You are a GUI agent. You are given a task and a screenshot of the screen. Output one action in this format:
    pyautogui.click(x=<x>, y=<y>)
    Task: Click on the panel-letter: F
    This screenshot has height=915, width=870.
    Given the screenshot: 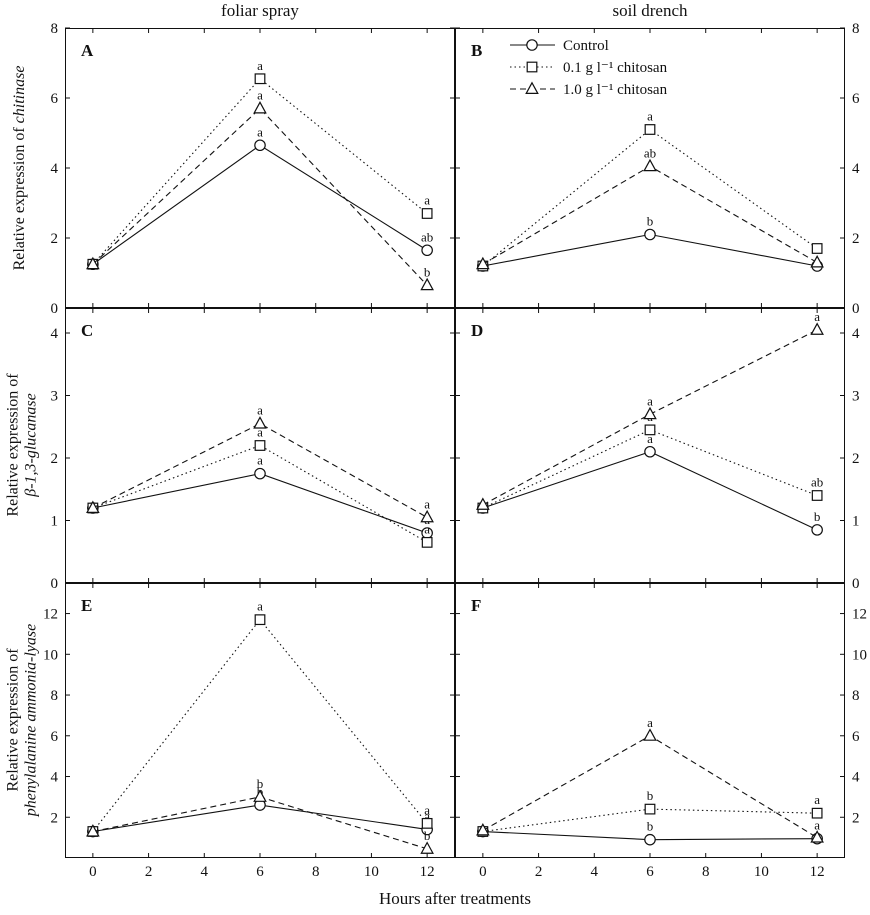 What is the action you would take?
    pyautogui.click(x=476, y=605)
    